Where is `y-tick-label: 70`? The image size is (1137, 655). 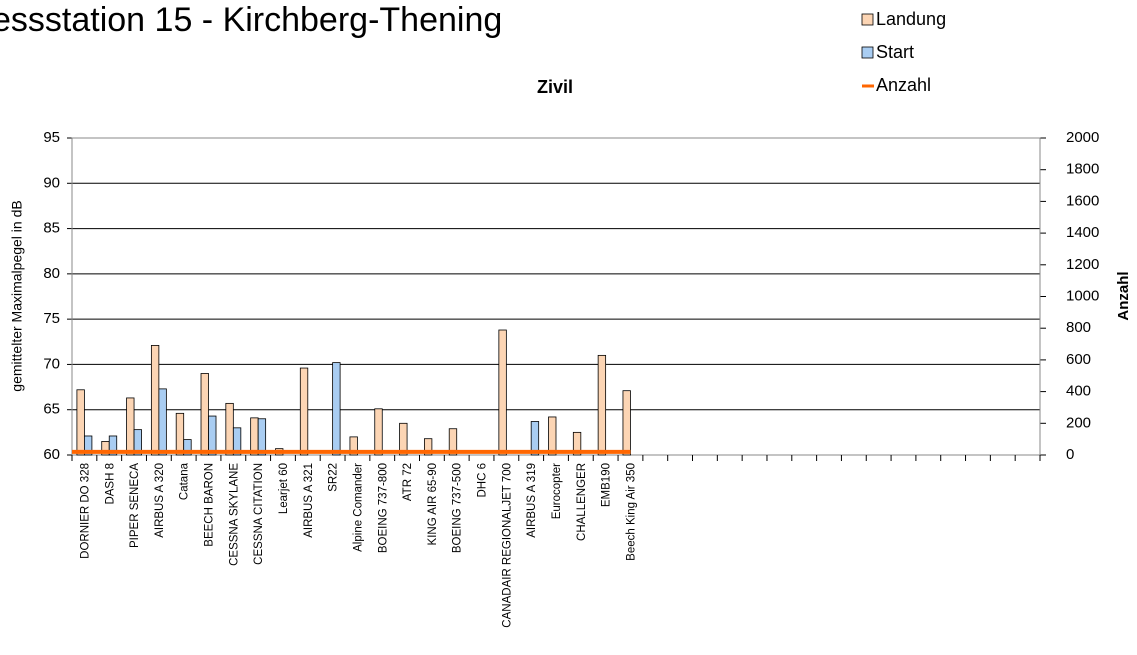
y-tick-label: 70 is located at coordinates (51, 363).